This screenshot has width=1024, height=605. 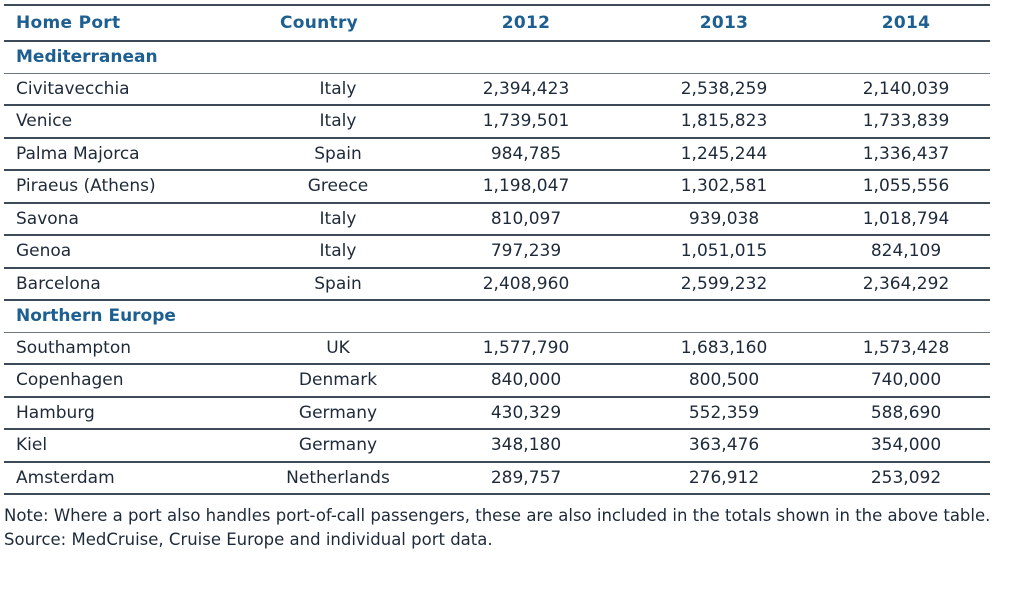 I want to click on cell-home-port: Amsterdam, so click(x=127, y=478).